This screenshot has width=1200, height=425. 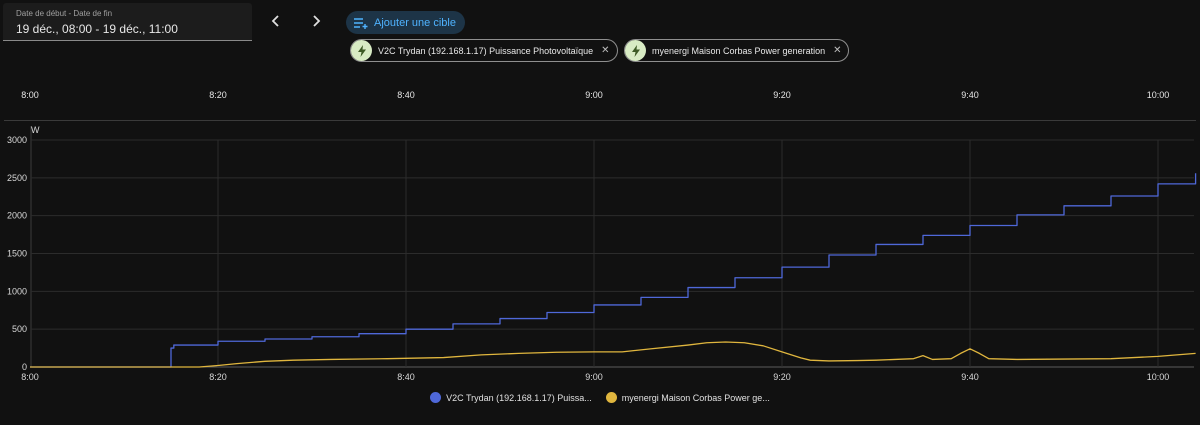 I want to click on timeline-label: 8:00, so click(x=30, y=95).